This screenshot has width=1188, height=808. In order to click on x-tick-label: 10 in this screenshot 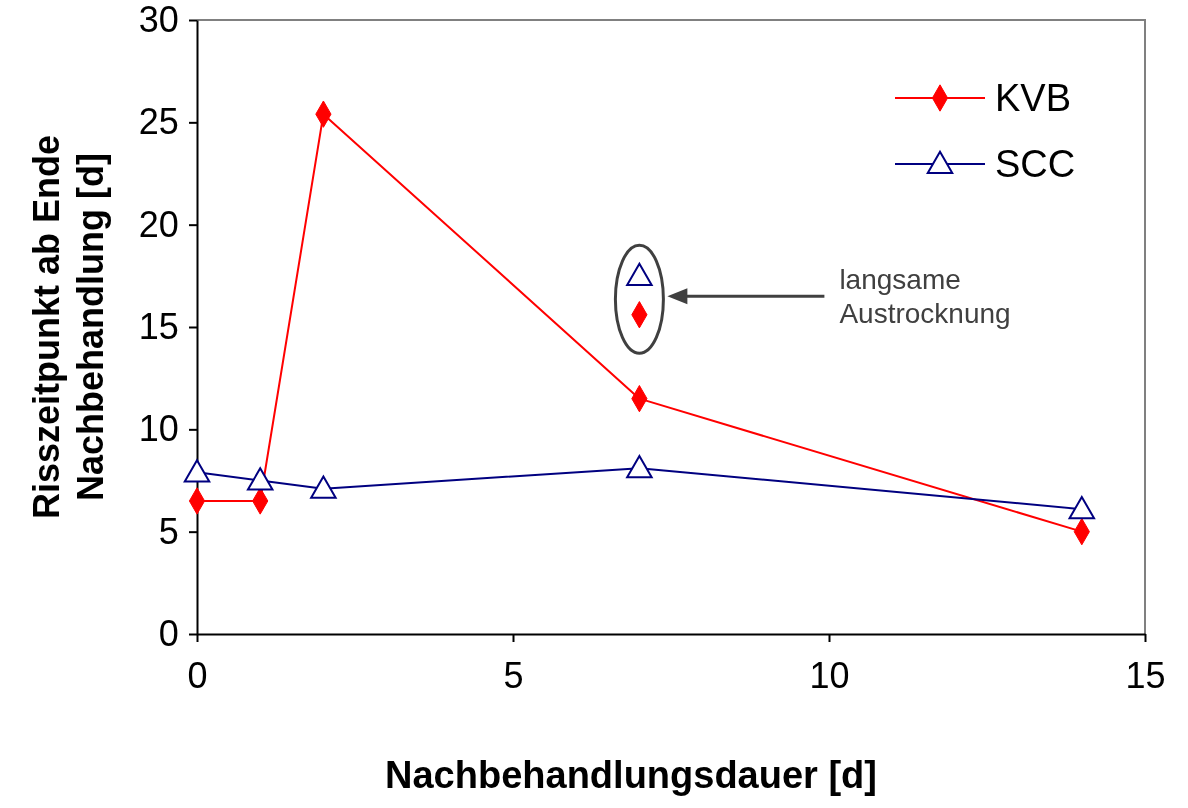, I will do `click(829, 676)`.